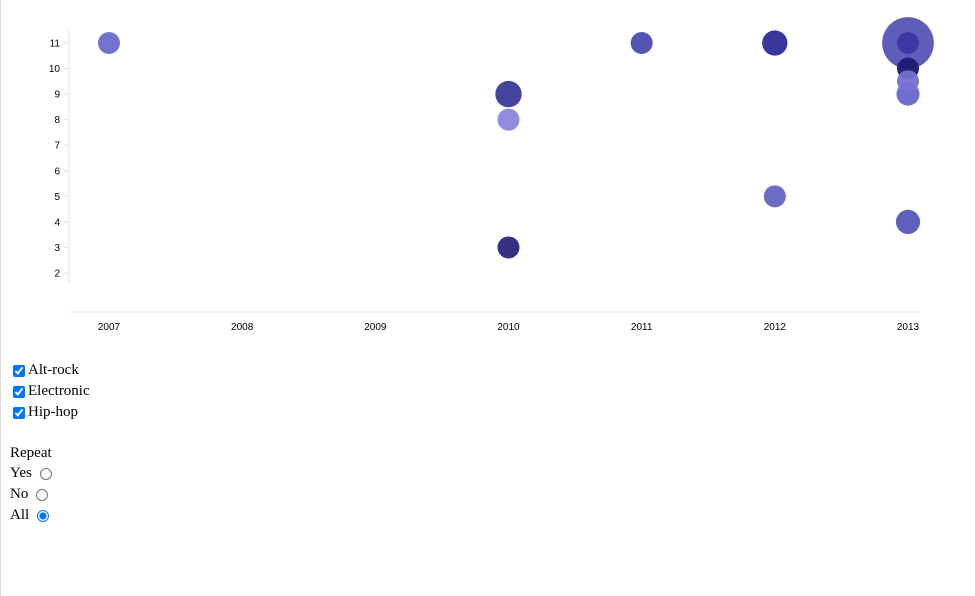 The height and width of the screenshot is (596, 975). I want to click on repeat-yes-label: Yes, so click(21, 473).